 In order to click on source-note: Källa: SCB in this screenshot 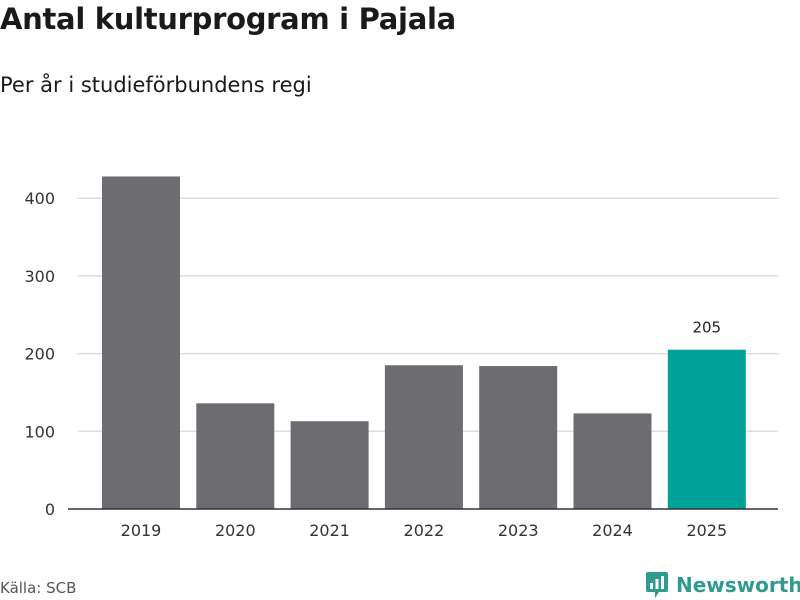, I will do `click(38, 588)`.